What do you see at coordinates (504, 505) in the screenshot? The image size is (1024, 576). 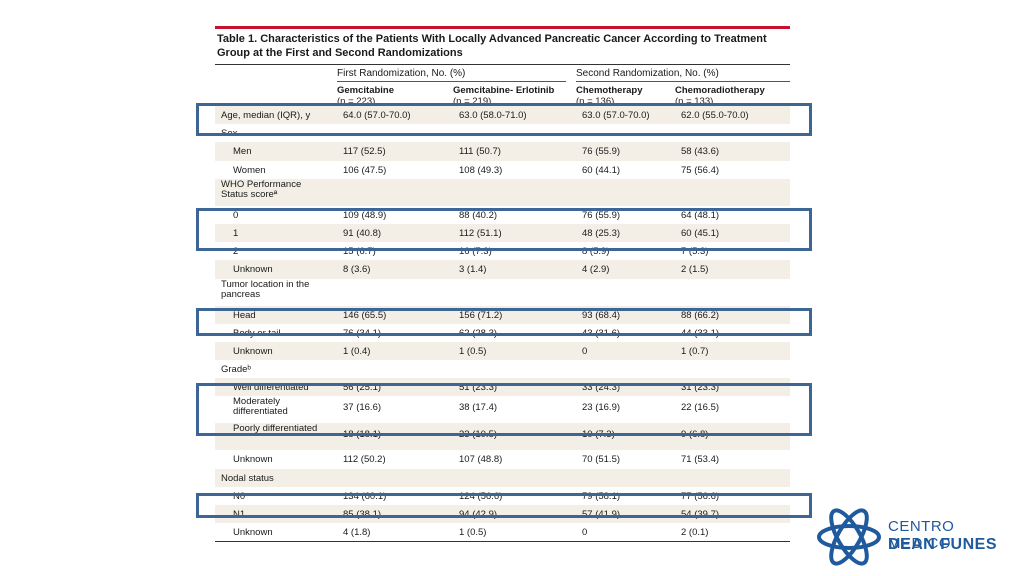 I see `highlight-box-nodal` at bounding box center [504, 505].